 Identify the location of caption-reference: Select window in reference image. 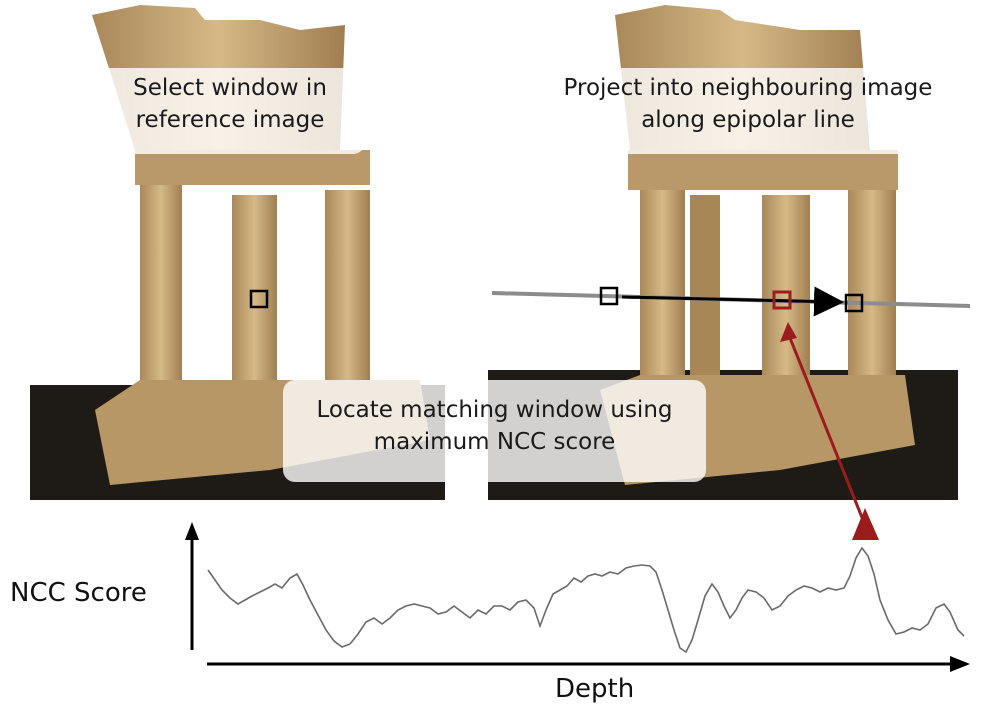
(230, 111).